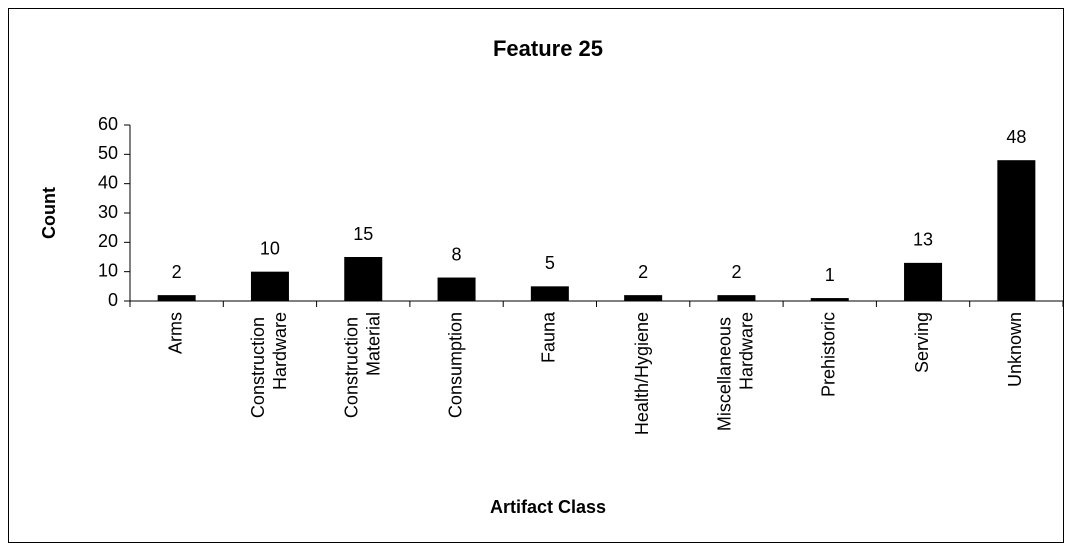 The height and width of the screenshot is (543, 1072). I want to click on data-label: 13, so click(923, 240).